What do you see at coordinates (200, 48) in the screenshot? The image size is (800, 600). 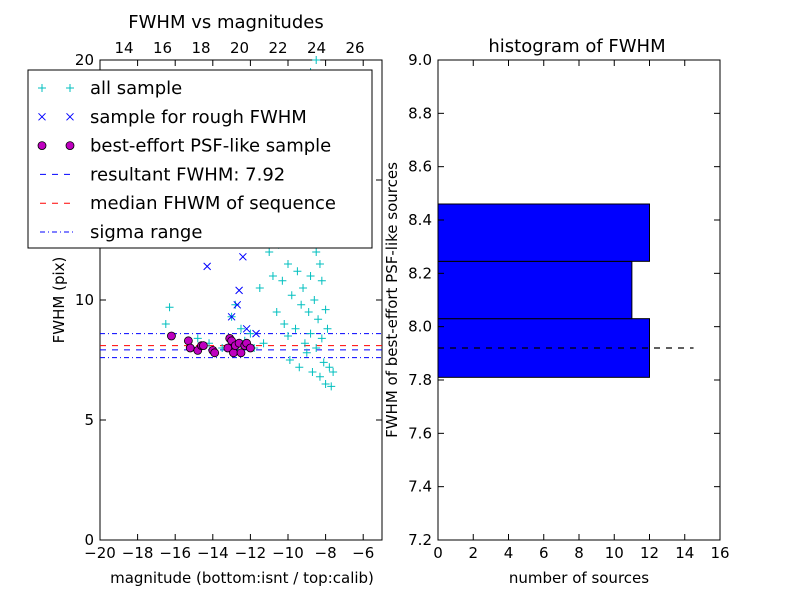 I see `top-x-tick-label: 18` at bounding box center [200, 48].